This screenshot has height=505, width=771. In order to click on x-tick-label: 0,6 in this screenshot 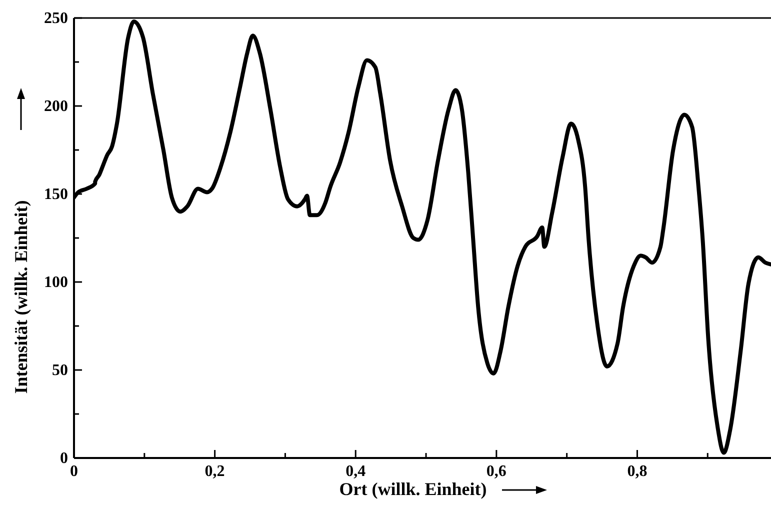, I will do `click(496, 471)`.